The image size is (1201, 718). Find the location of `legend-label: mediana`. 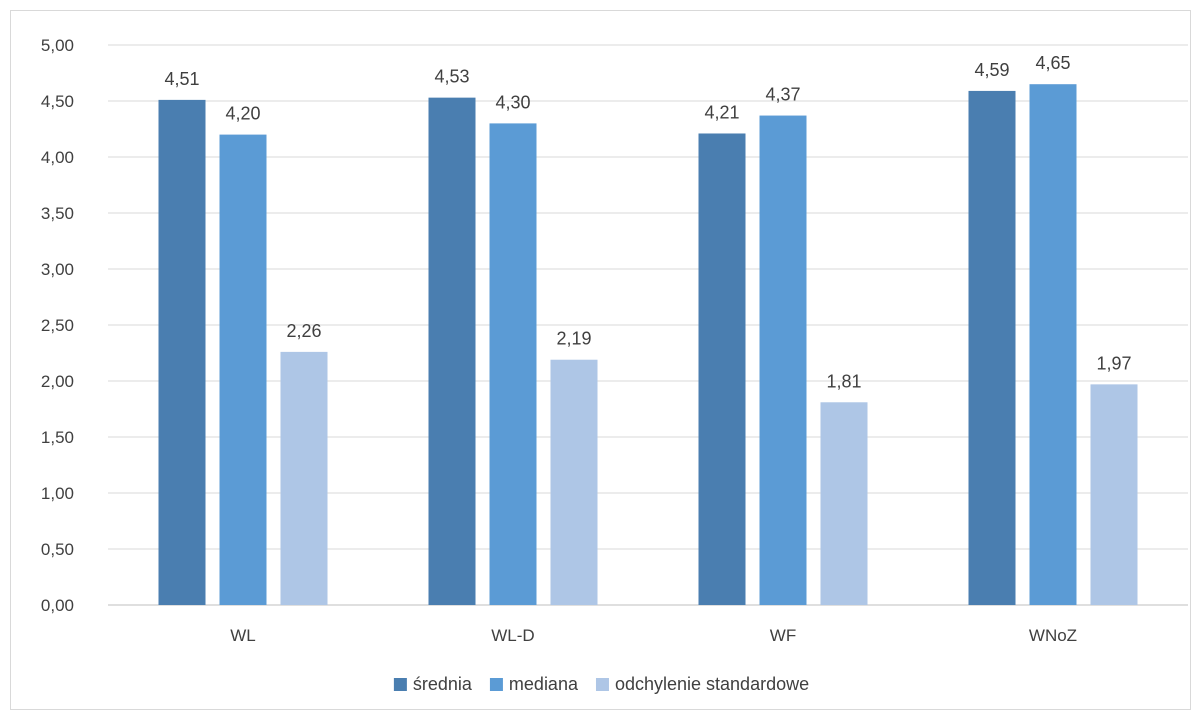

legend-label: mediana is located at coordinates (544, 684).